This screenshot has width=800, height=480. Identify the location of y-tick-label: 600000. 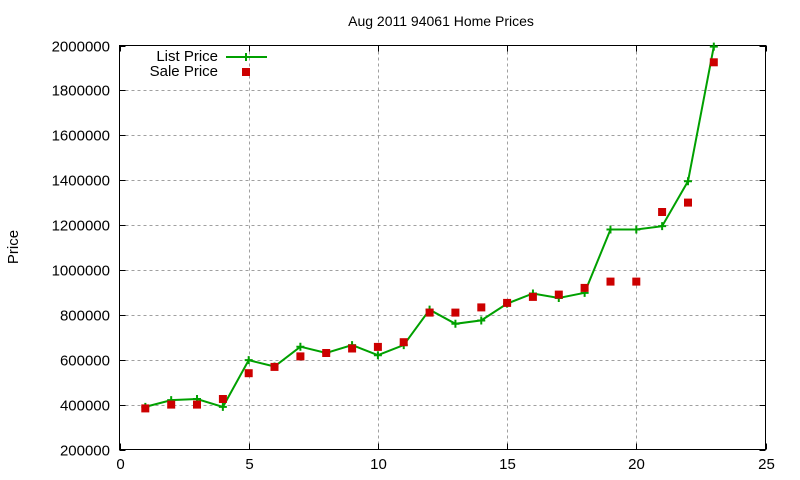
(85, 361).